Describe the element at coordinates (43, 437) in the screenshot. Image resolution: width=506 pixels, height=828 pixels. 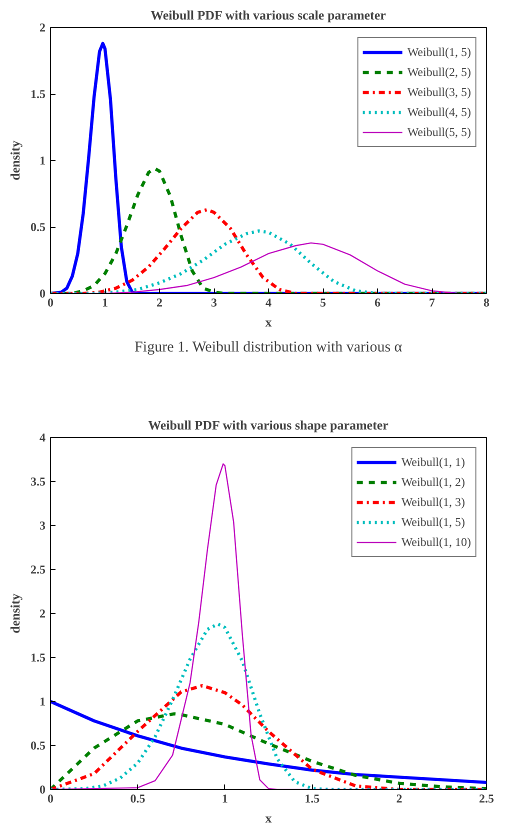
I see `y-tick-label: 4` at that location.